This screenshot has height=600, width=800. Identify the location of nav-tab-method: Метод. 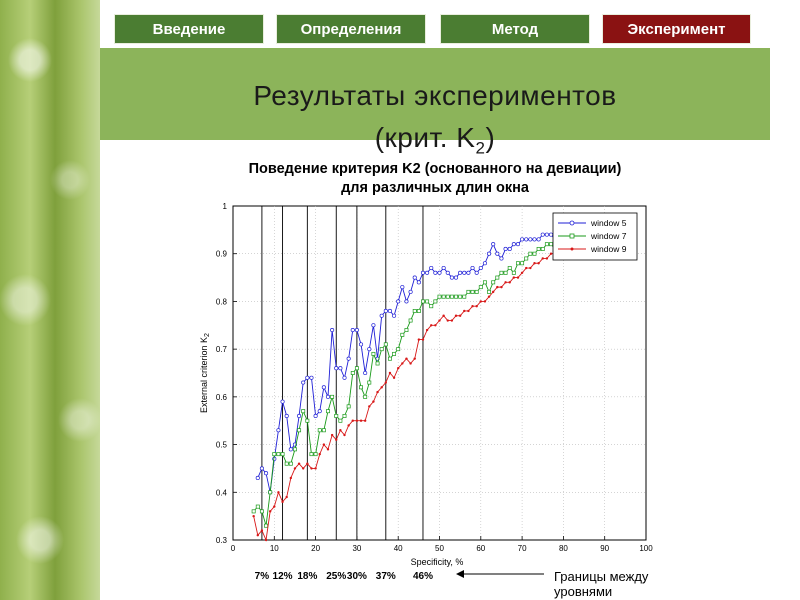
(515, 29).